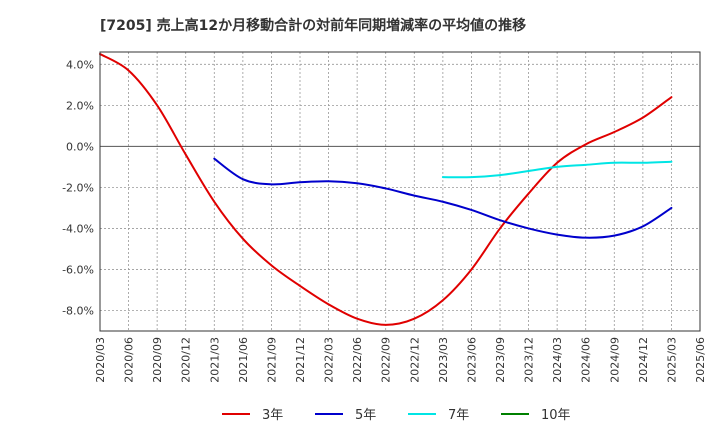 The width and height of the screenshot is (720, 440). I want to click on y-tick-label: -4.0%, so click(78, 228).